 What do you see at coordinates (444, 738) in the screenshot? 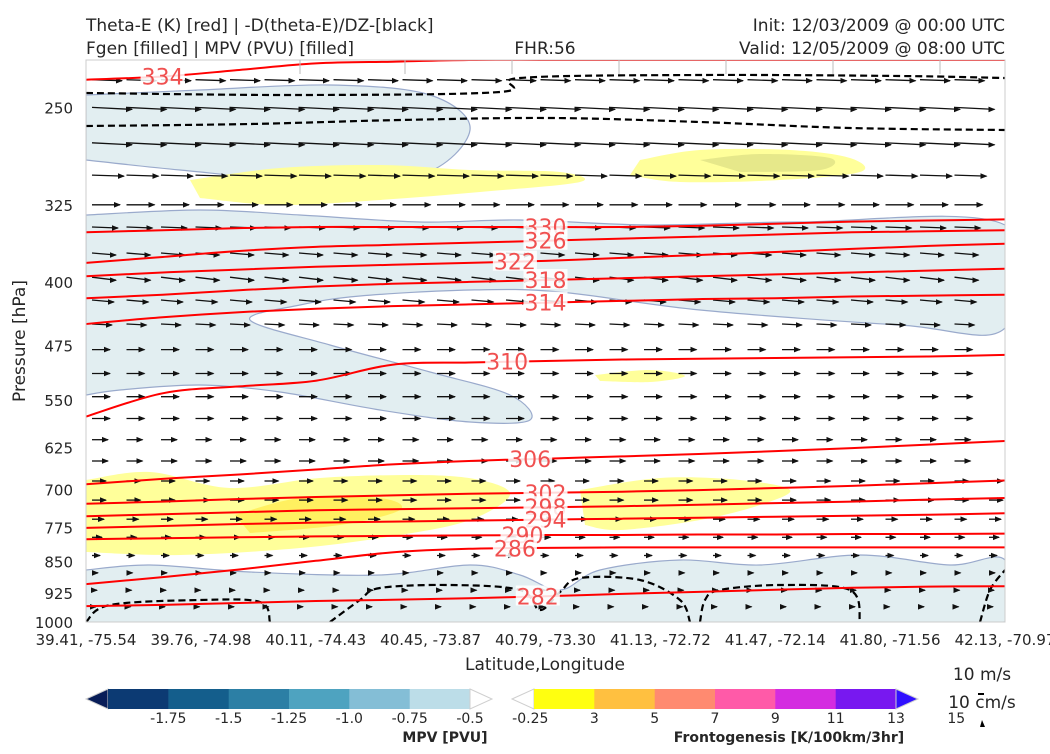
I see `mpv-colorbar-label: MPV [PVU]` at bounding box center [444, 738].